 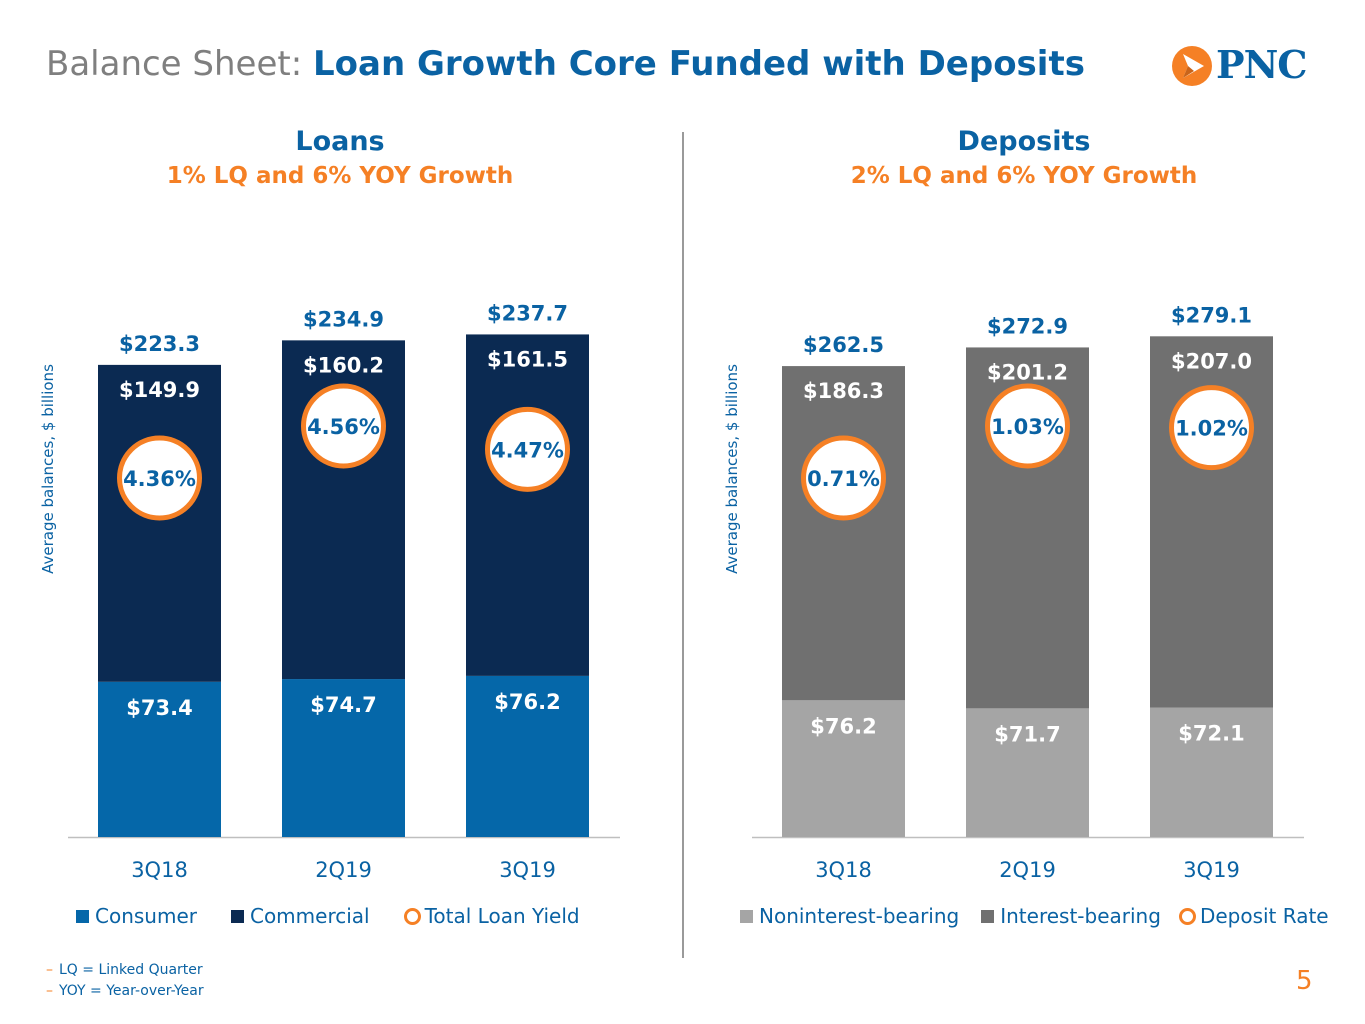 I want to click on footnote-yoy: – YOY = Year-over-Year, so click(x=125, y=991).